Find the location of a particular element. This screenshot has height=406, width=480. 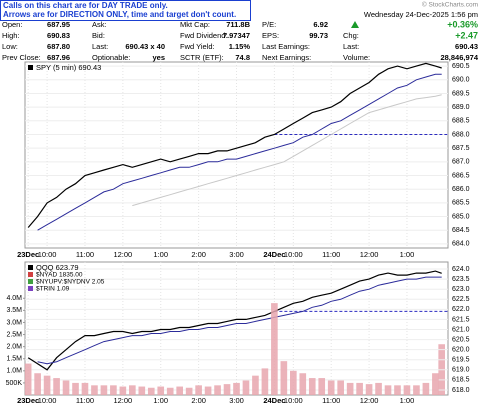

quote-label: Open: is located at coordinates (12, 24).